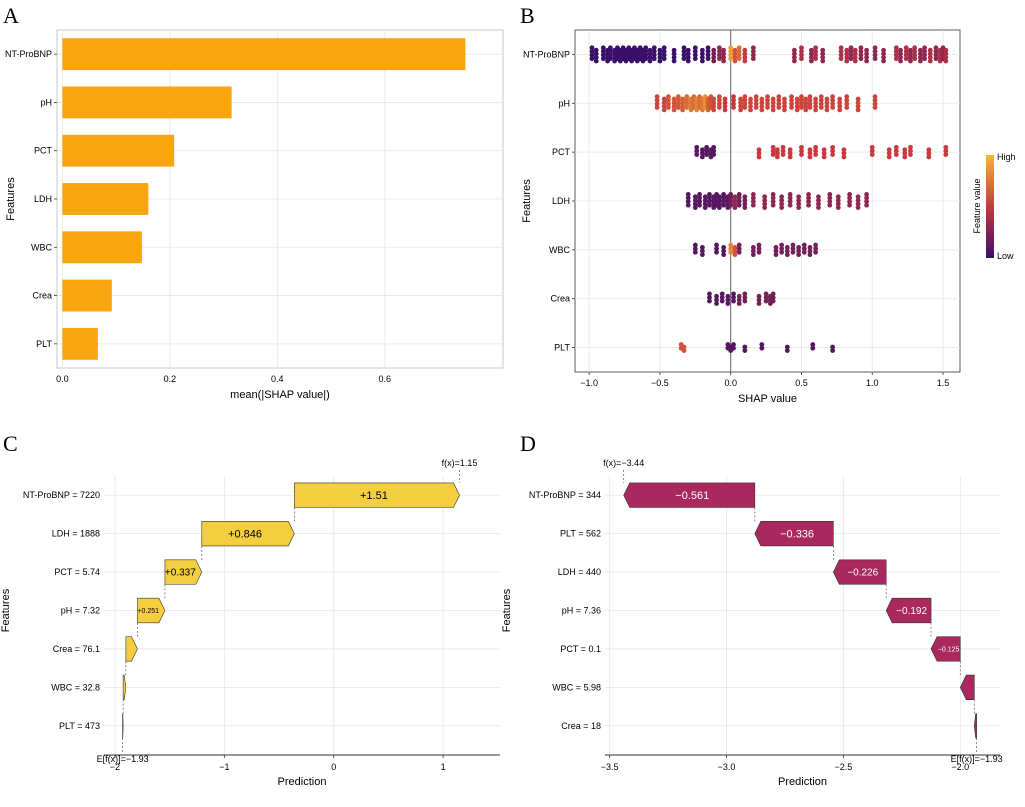 Image resolution: width=1025 pixels, height=807 pixels. Describe the element at coordinates (42, 296) in the screenshot. I see `y-tick-label-crea: Crea` at that location.